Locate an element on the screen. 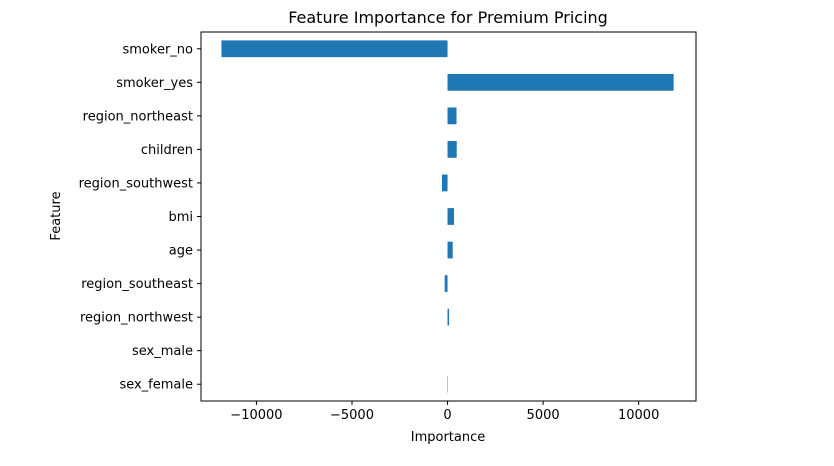  y-tick-label: sex_male is located at coordinates (162, 351).